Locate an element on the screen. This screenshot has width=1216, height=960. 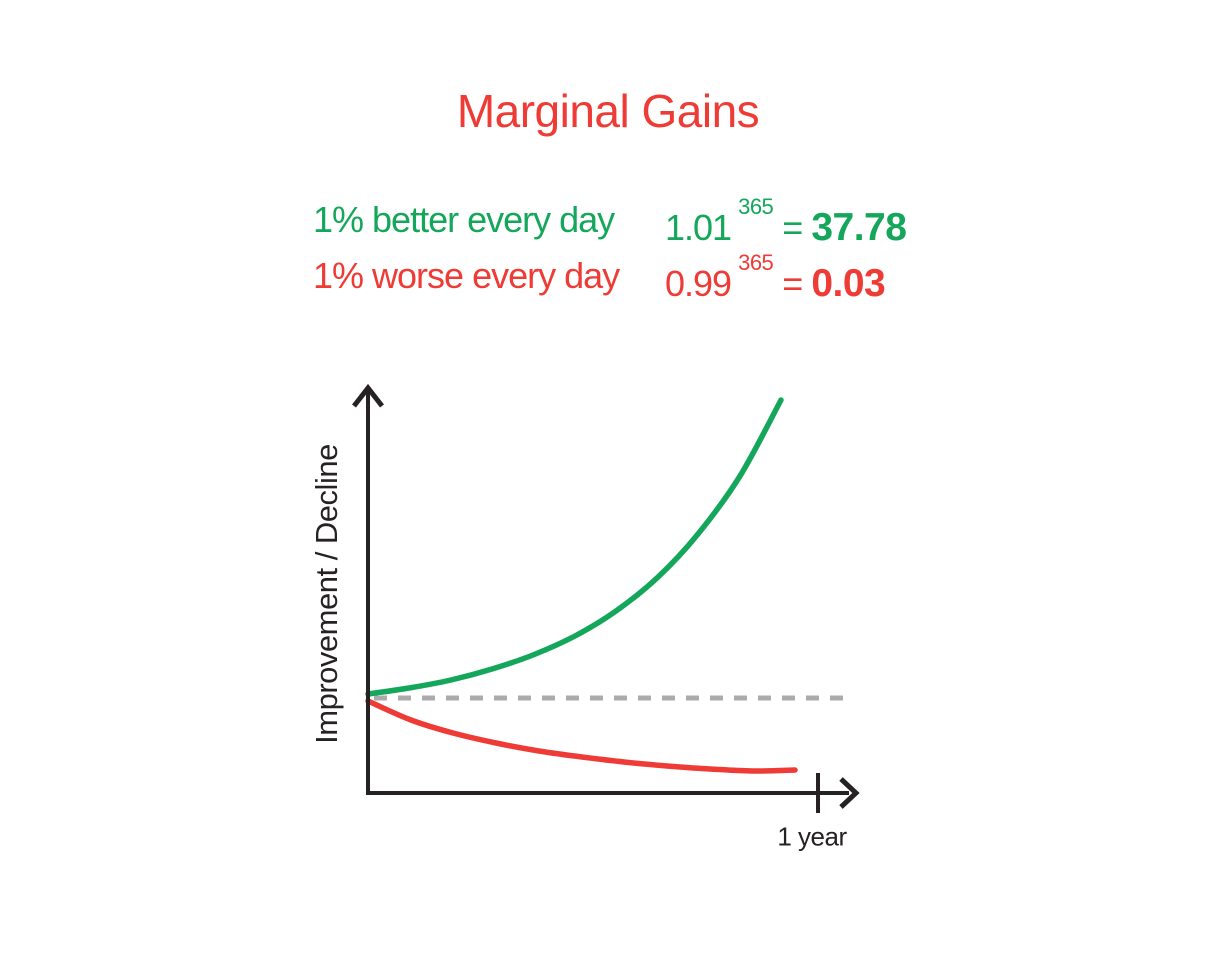
equation-better-exponent: 365 is located at coordinates (756, 206).